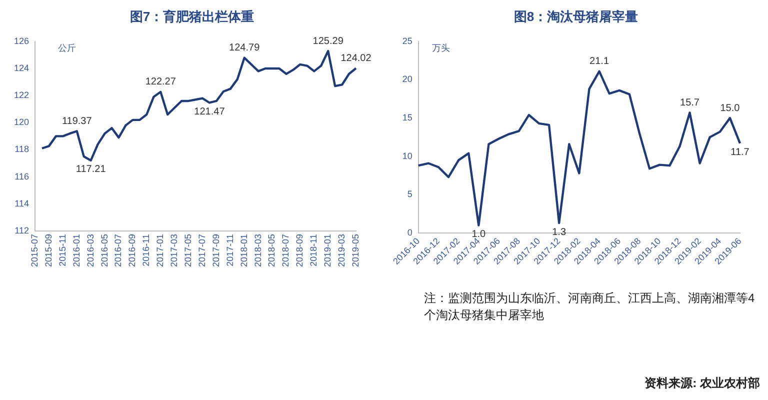 The image size is (768, 400). I want to click on y-tick-label: 120, so click(22, 122).